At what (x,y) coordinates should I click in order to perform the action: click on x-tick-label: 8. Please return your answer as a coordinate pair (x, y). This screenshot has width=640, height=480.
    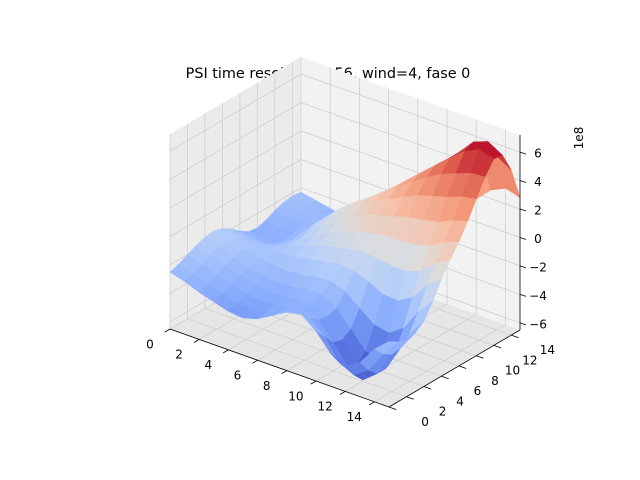
    Looking at the image, I should click on (267, 386).